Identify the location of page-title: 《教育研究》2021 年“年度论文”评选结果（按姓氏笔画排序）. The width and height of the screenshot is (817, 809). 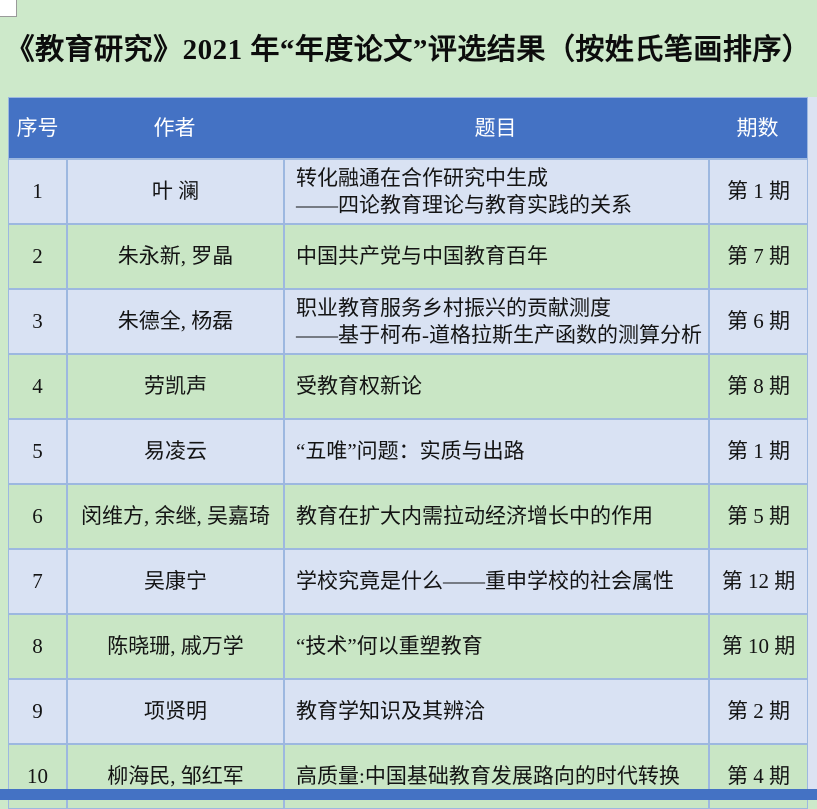
(408, 50).